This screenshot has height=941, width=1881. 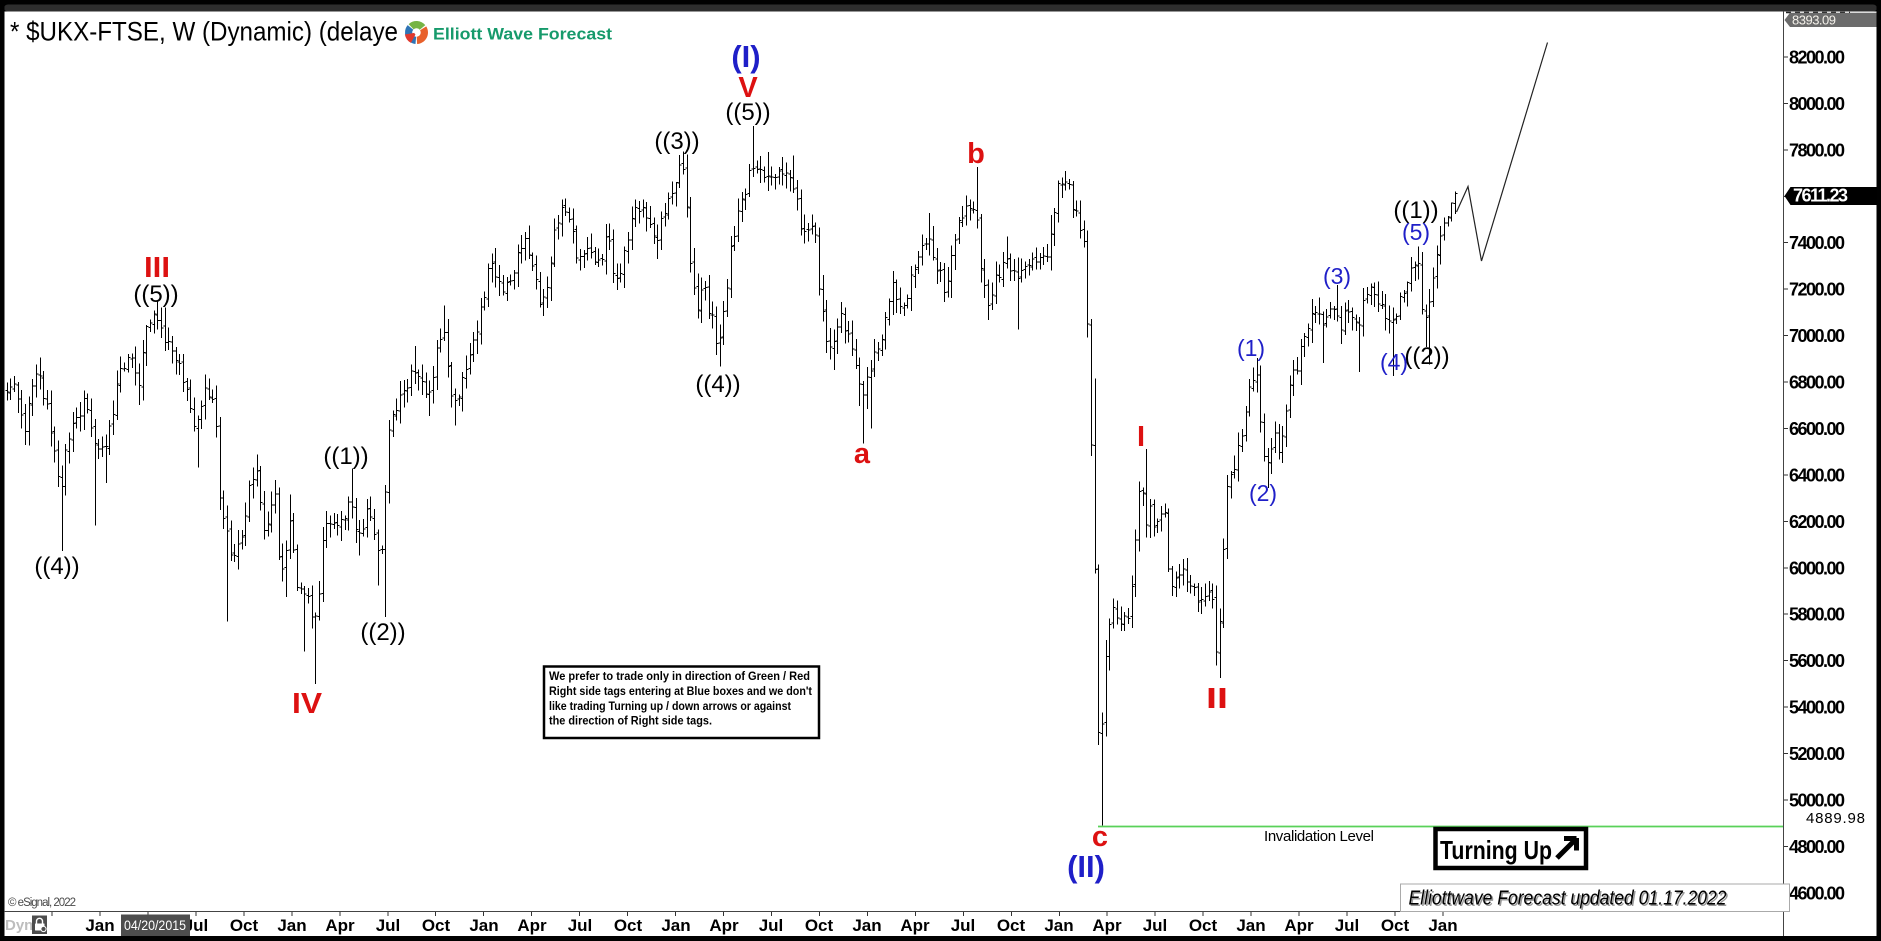 I want to click on svg-text: 6000.00, so click(x=1817, y=568).